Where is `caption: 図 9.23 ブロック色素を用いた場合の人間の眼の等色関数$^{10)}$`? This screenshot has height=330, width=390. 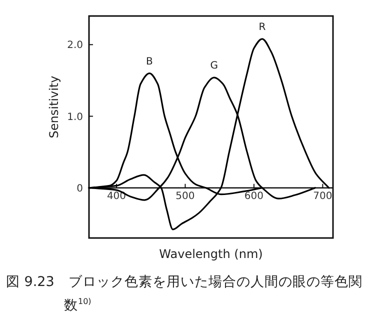 caption: 図 9.23 ブロック色素を用いた場合の人間の眼の等色関数$^{10)}$ is located at coordinates (185, 294).